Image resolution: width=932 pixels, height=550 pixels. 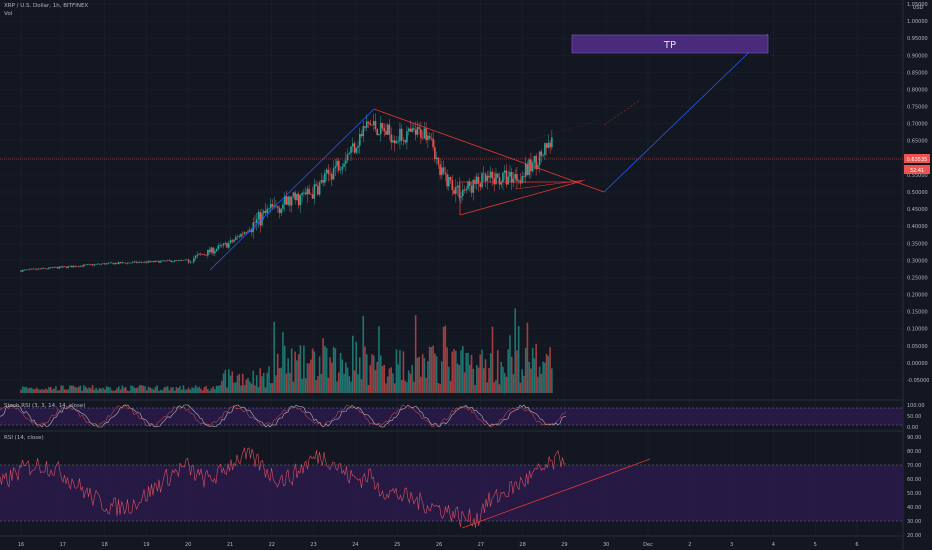 I want to click on dotted-guide-upper, so click(x=622, y=112).